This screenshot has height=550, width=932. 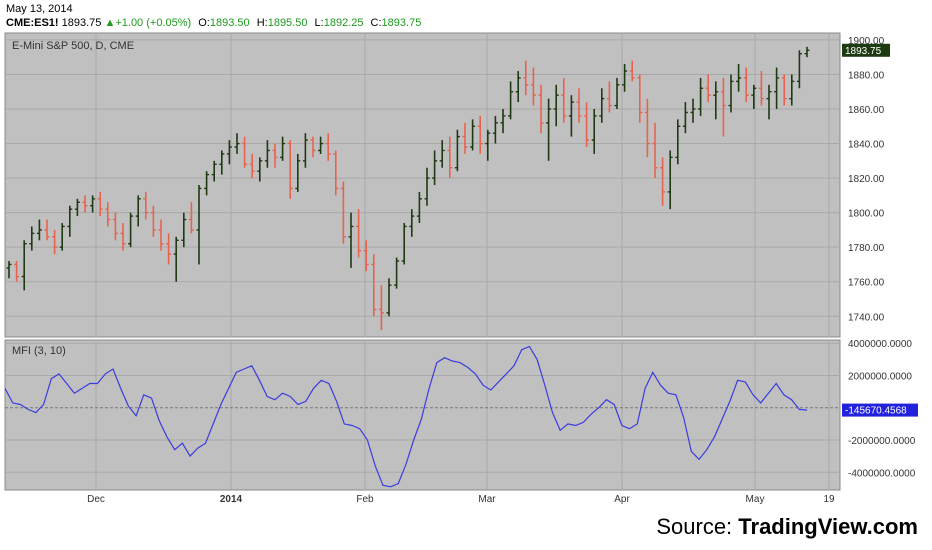 What do you see at coordinates (866, 145) in the screenshot?
I see `price-tick-label: 1840.00` at bounding box center [866, 145].